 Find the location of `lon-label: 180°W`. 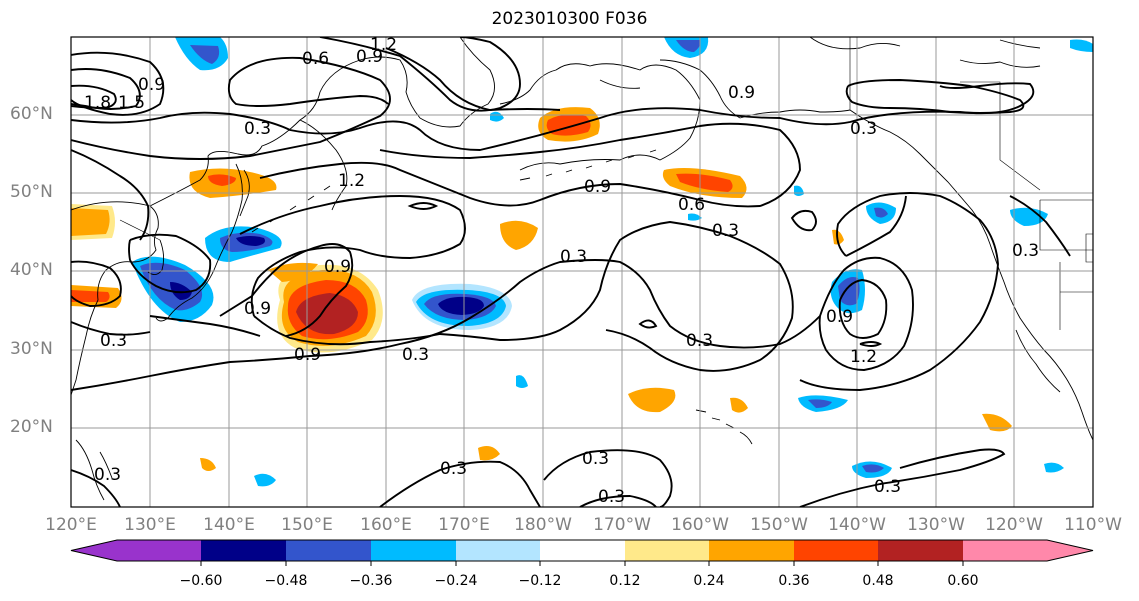

lon-label: 180°W is located at coordinates (543, 525).